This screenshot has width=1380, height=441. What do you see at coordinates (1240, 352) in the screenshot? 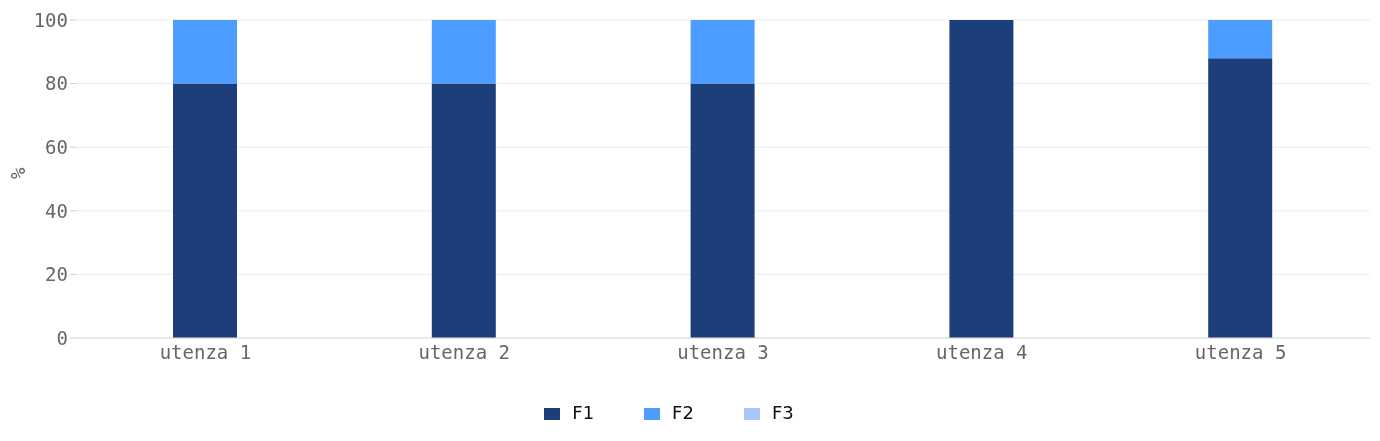
I see `x-tick-label: utenza 5` at bounding box center [1240, 352].